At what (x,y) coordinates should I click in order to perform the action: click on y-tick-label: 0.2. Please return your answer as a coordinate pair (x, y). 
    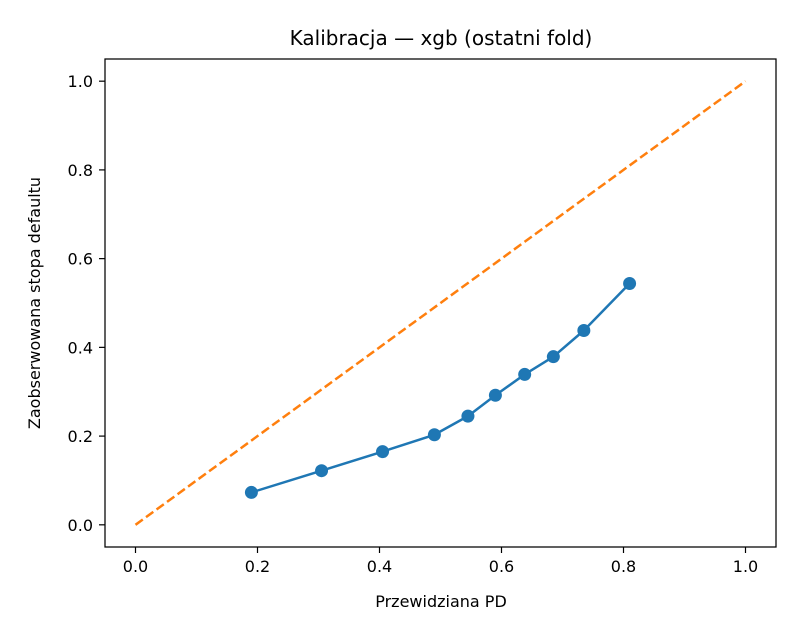
    Looking at the image, I should click on (80, 436).